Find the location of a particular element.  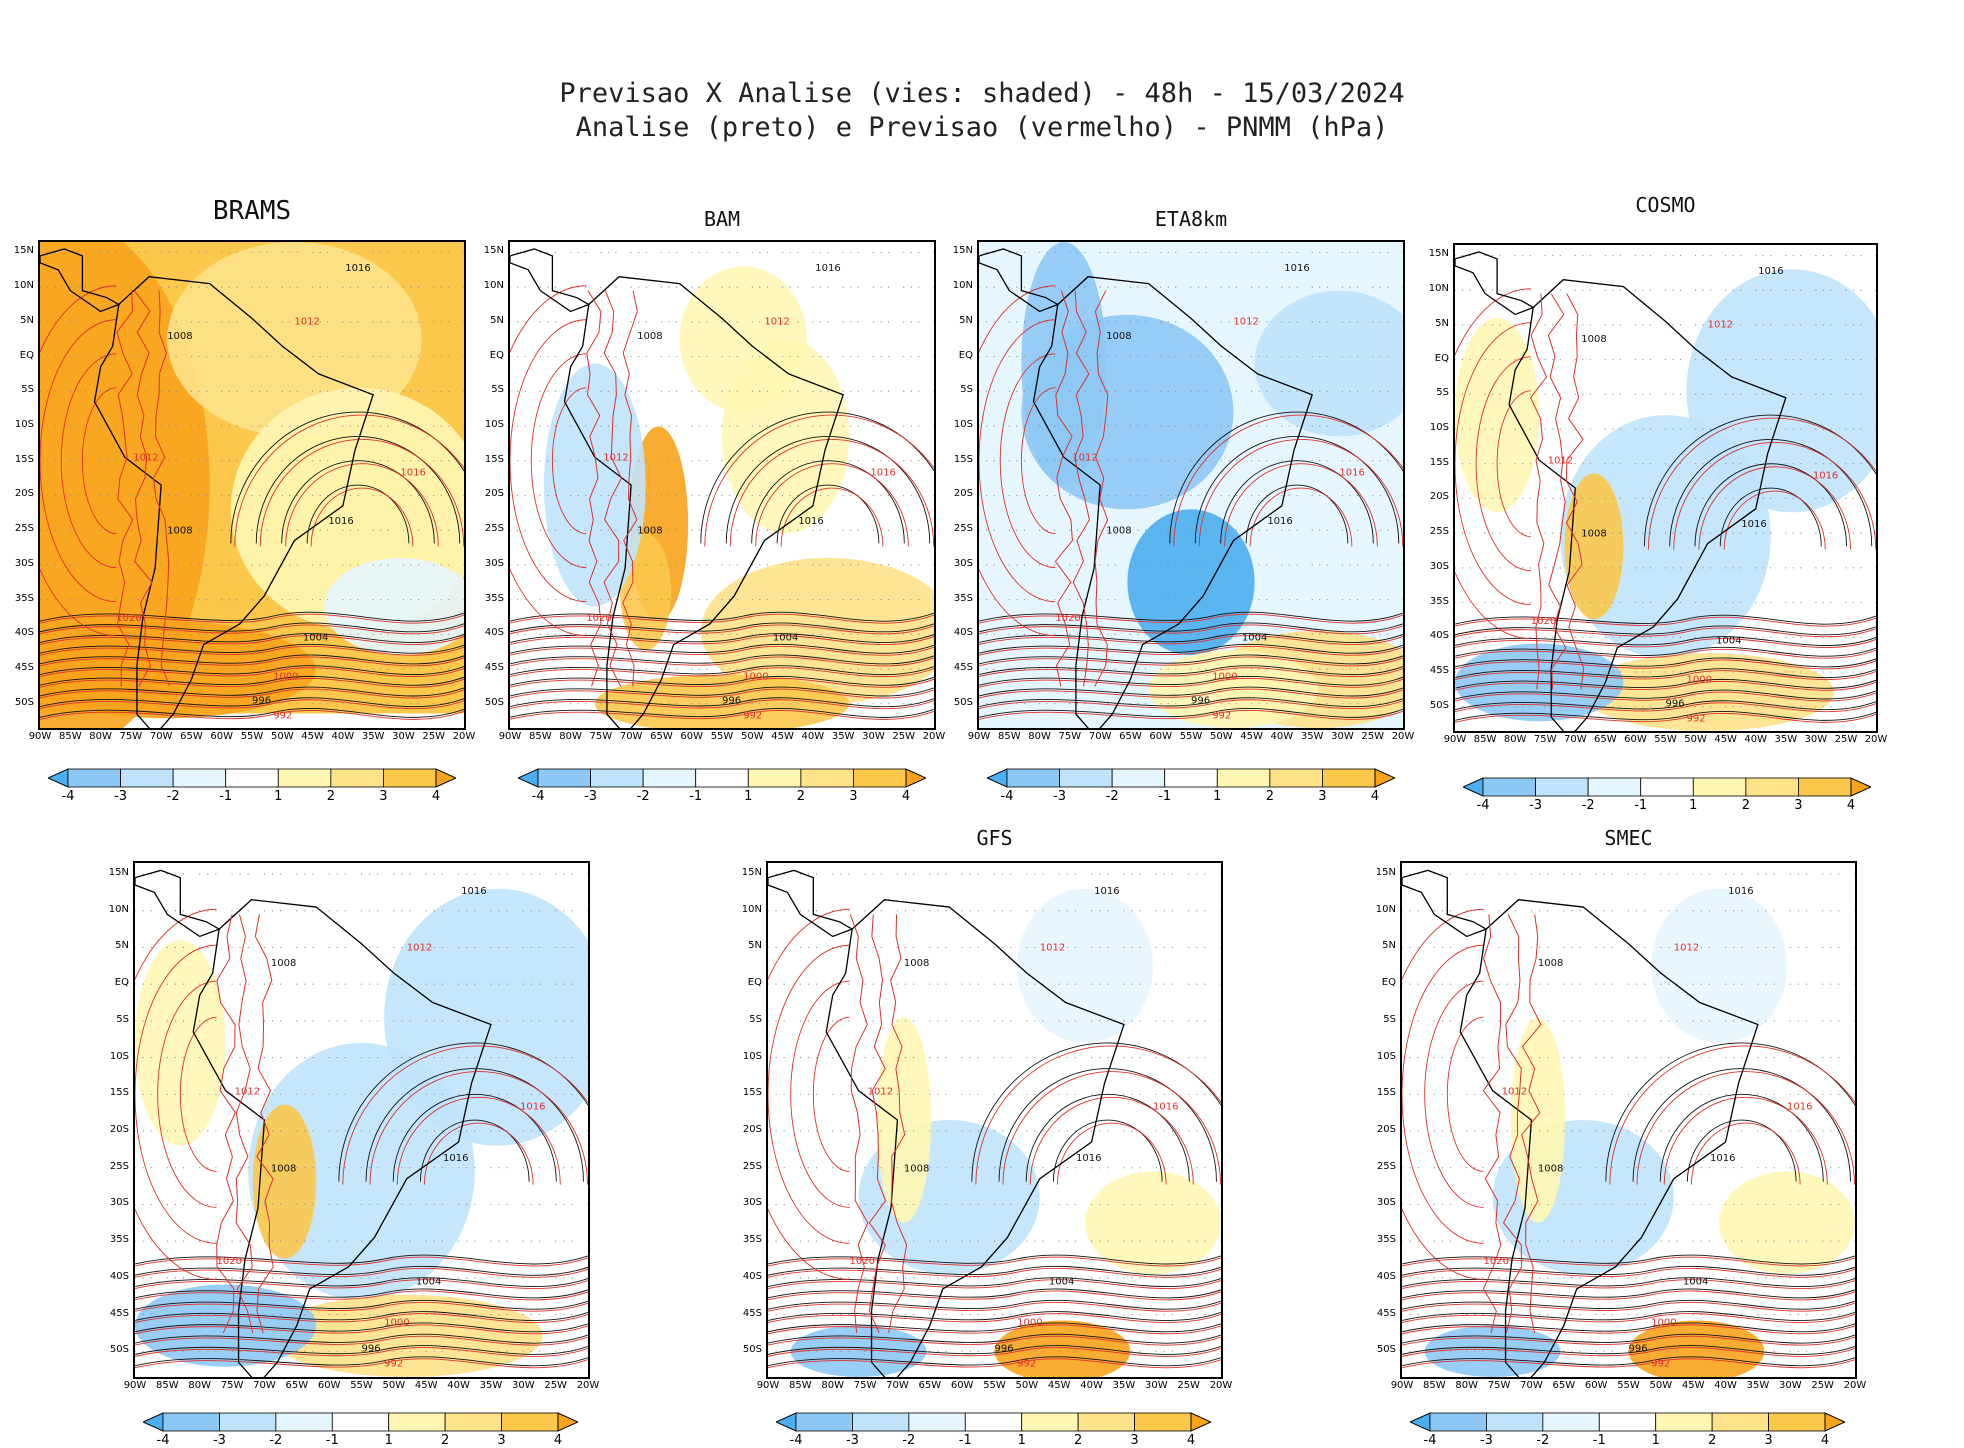

colorbar-brams is located at coordinates (252, 778).